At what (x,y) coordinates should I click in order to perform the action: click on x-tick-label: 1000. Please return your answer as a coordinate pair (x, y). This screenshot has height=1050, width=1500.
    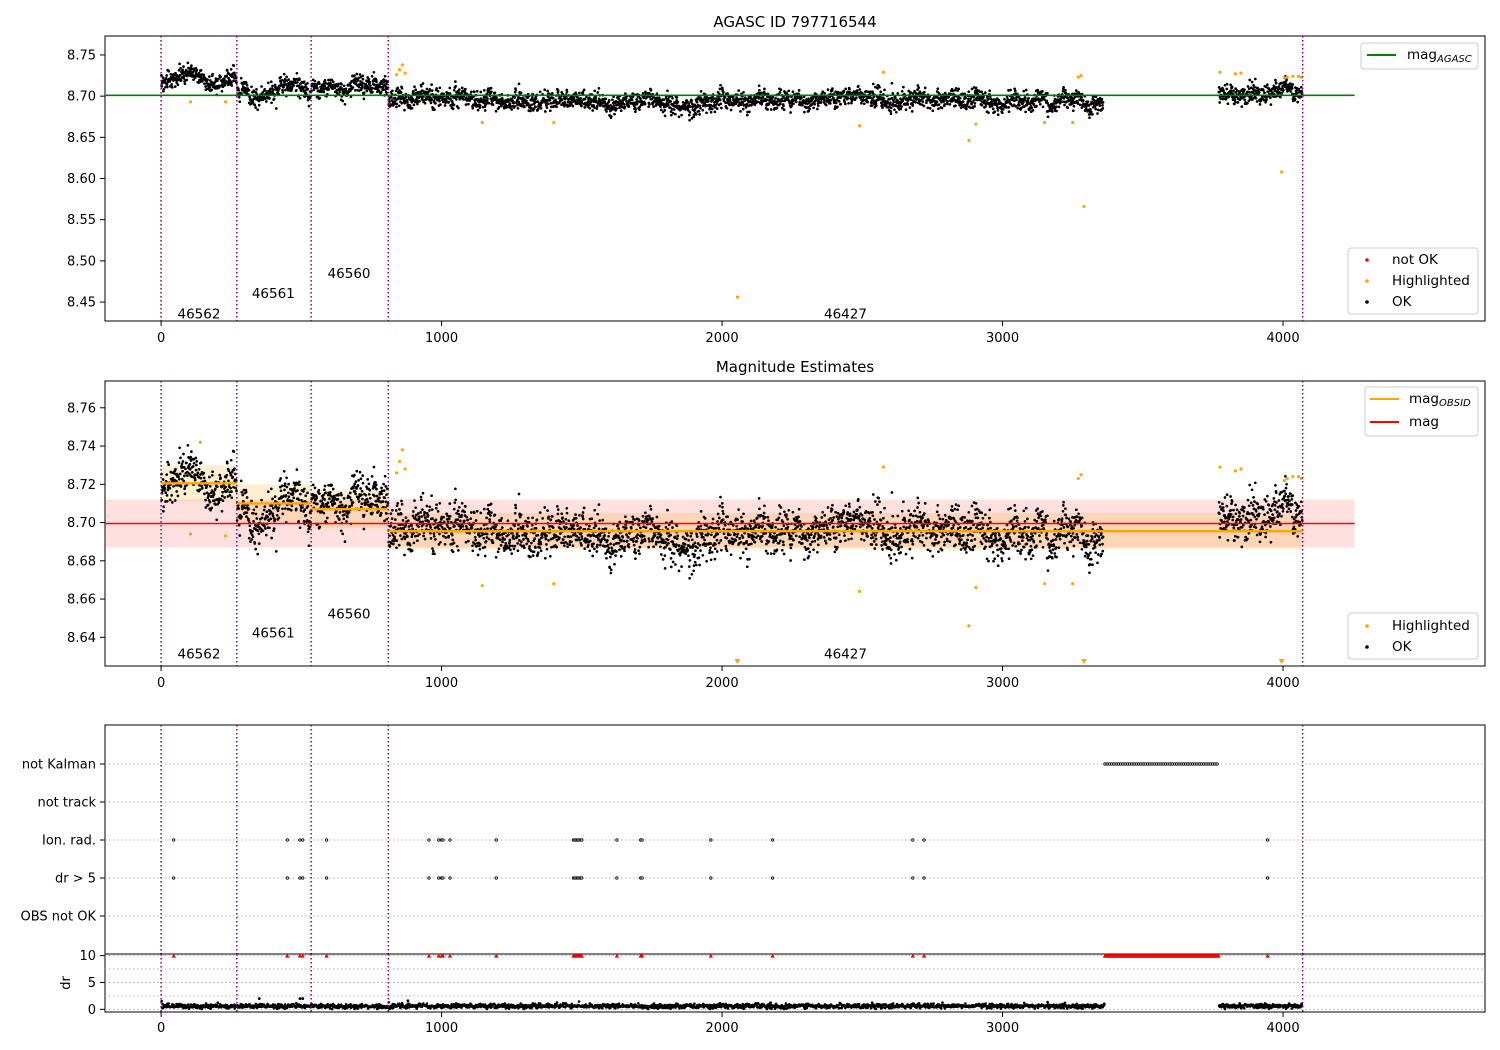
    Looking at the image, I should click on (441, 338).